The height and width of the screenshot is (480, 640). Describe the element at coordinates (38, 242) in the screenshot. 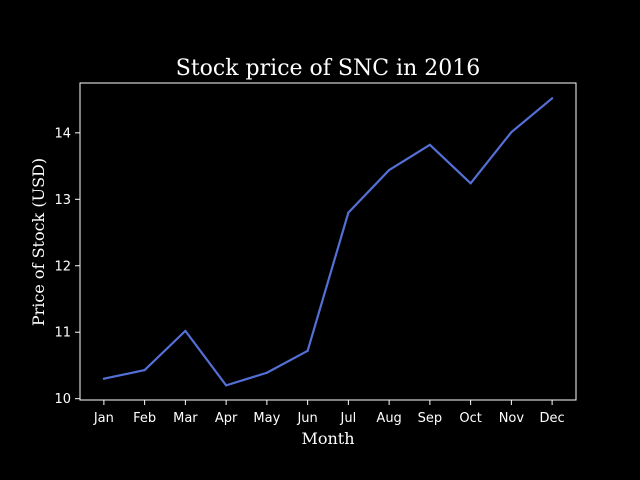

I see `y-axis-label: Price of Stock (USD)` at that location.